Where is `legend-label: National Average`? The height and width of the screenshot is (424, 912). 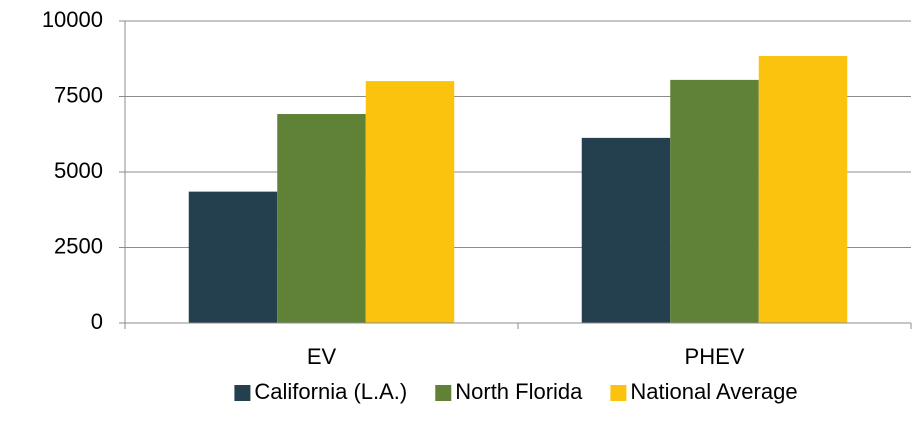 legend-label: National Average is located at coordinates (713, 391).